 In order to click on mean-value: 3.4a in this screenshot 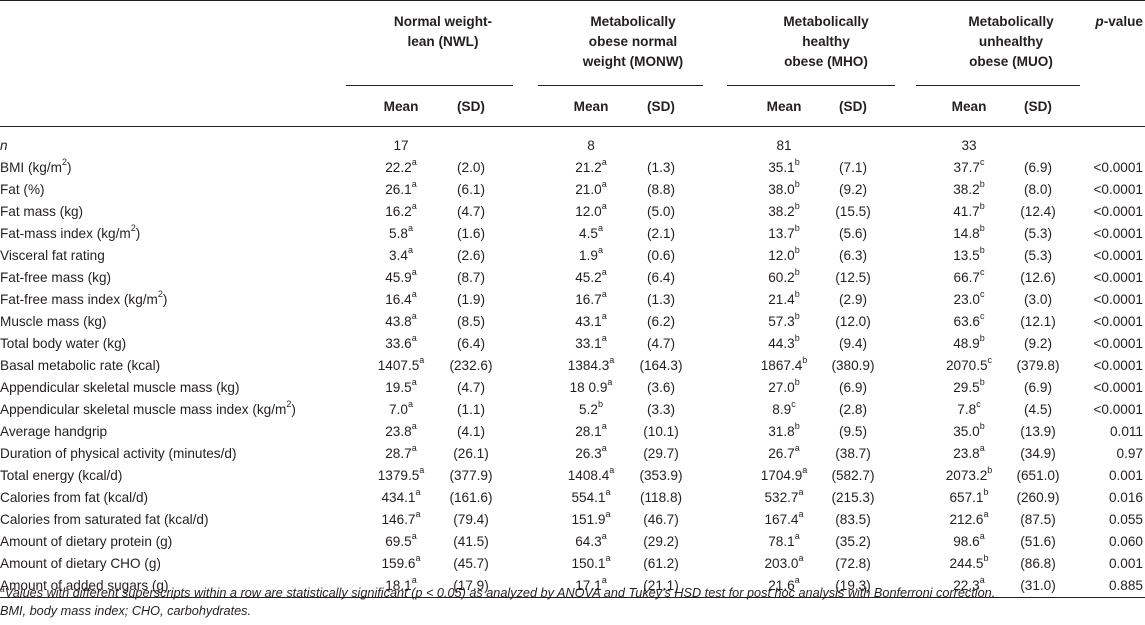, I will do `click(401, 254)`.